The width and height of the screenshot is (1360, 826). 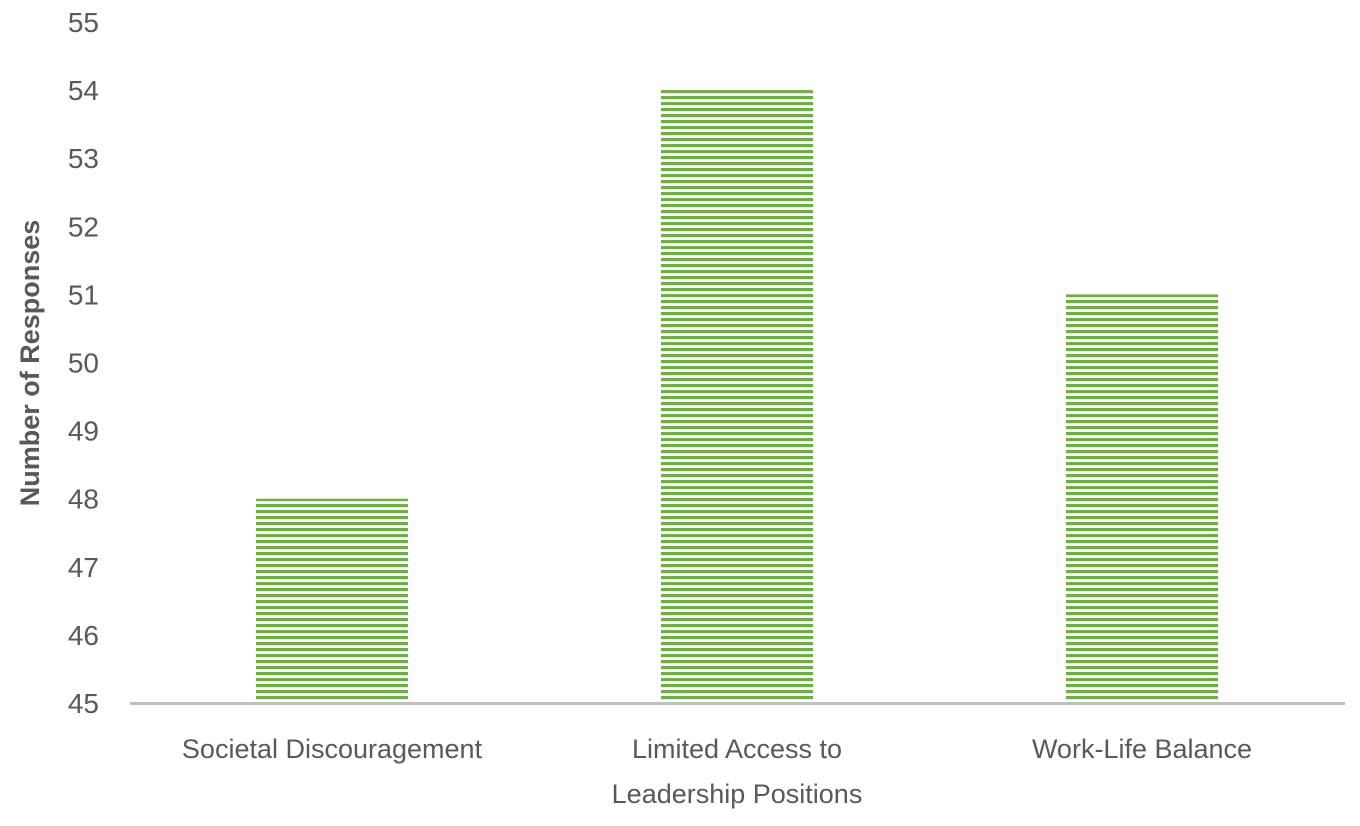 What do you see at coordinates (83, 635) in the screenshot?
I see `y-tick-label: 46` at bounding box center [83, 635].